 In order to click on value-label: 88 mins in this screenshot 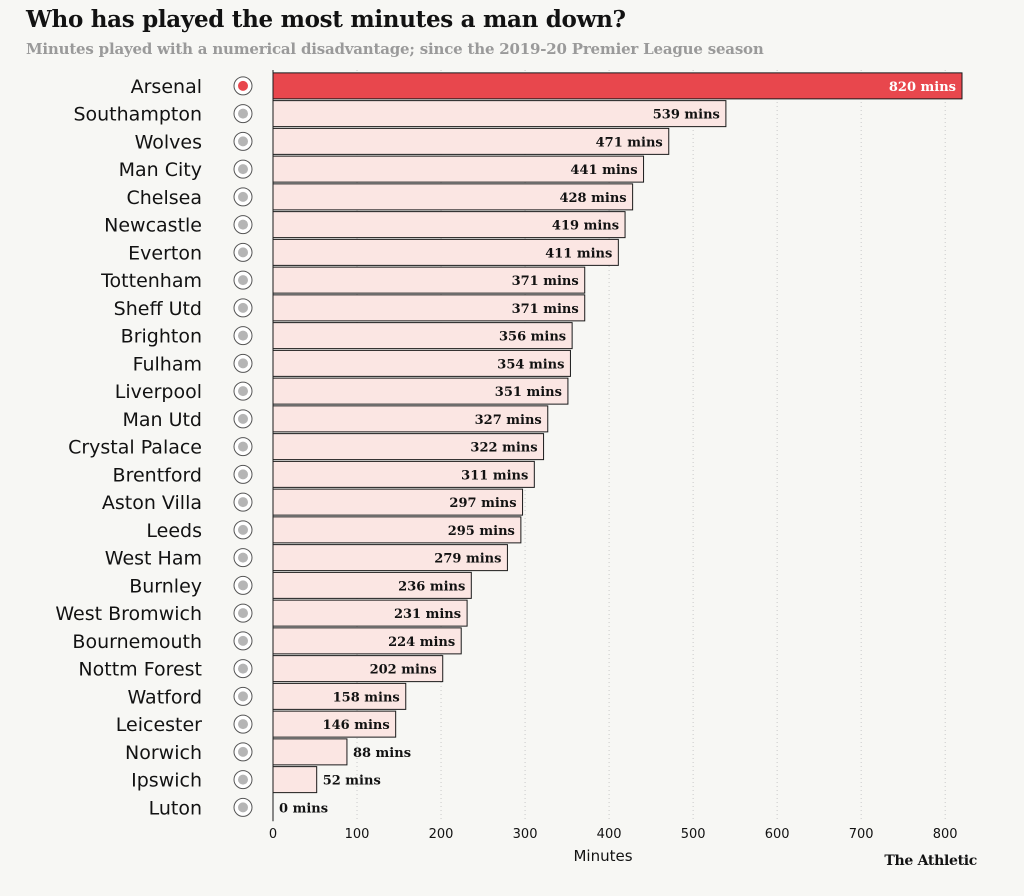, I will do `click(382, 753)`.